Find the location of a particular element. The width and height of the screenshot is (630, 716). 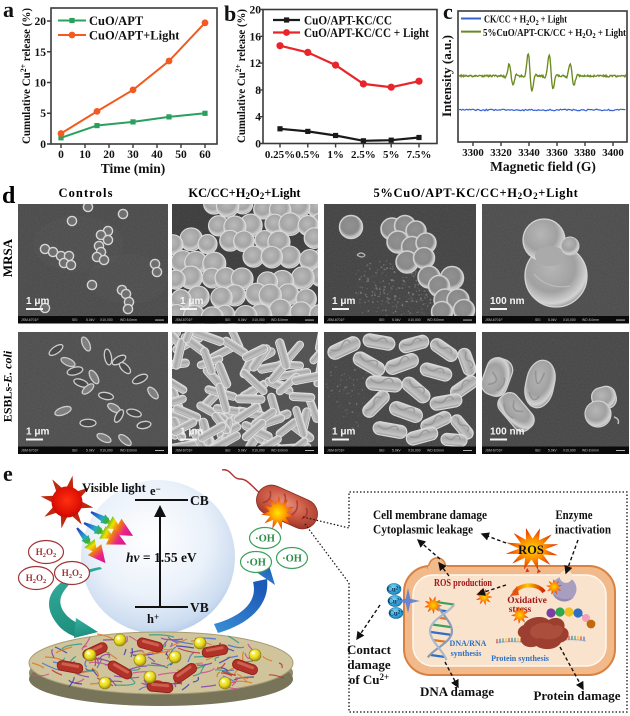

svg-text: CuO/APT-KC/CC + Light is located at coordinates (367, 33).